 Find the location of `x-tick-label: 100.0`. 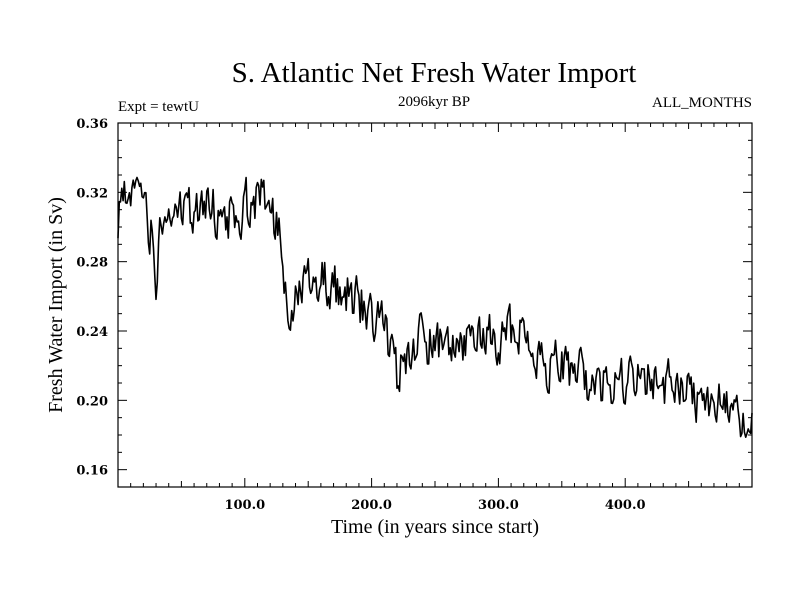

x-tick-label: 100.0 is located at coordinates (244, 505).